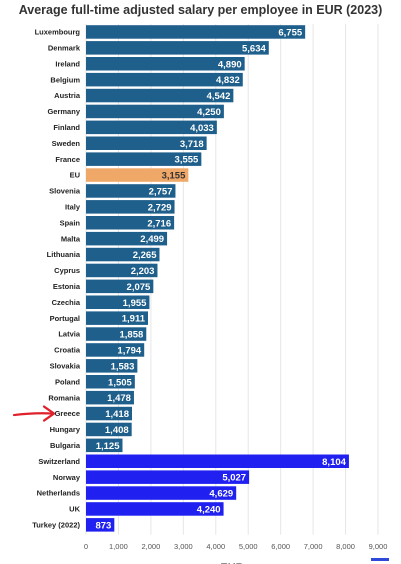  Describe the element at coordinates (65, 191) in the screenshot. I see `category-label: Slovenia` at that location.